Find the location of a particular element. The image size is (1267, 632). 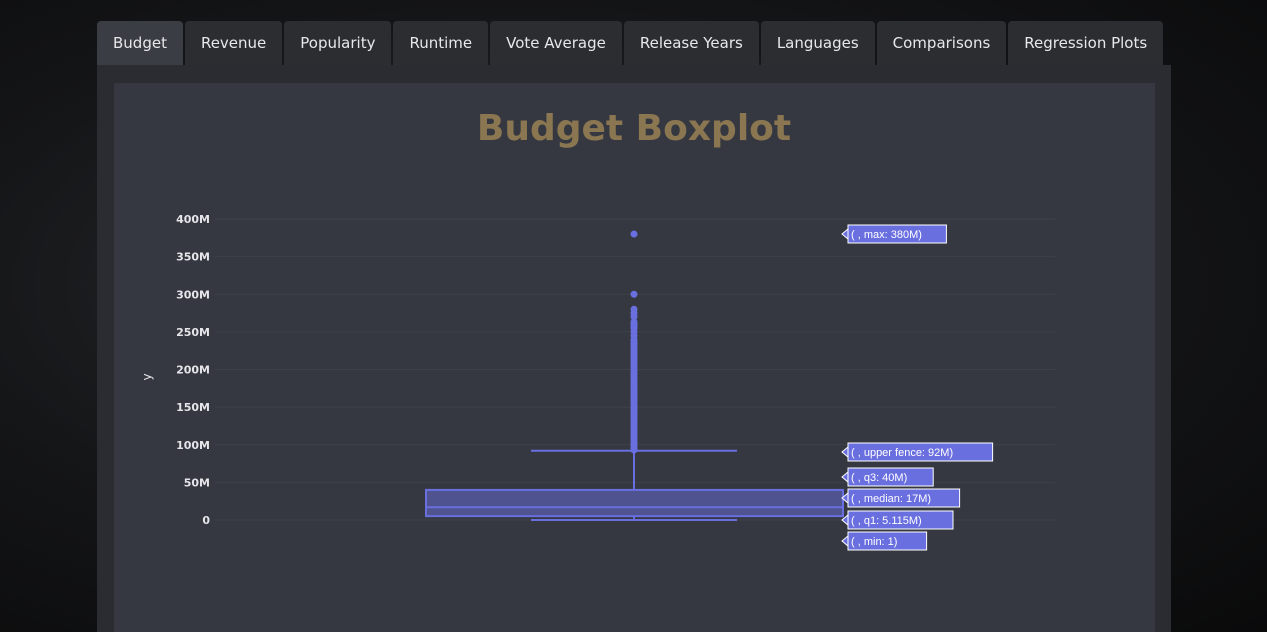

y-tick-labels: 0 50M 100M 150M 200M 250M 300M 350M 400M is located at coordinates (193, 370).